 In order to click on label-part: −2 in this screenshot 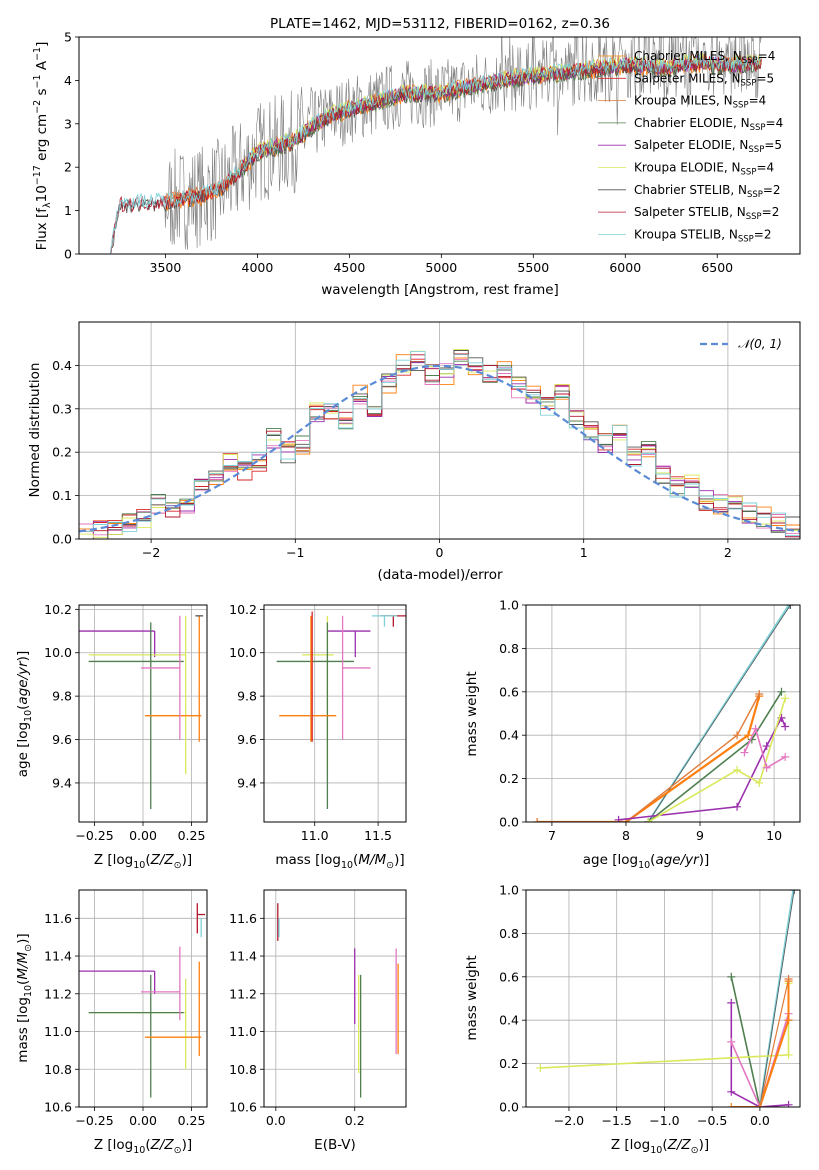, I will do `click(37, 107)`.